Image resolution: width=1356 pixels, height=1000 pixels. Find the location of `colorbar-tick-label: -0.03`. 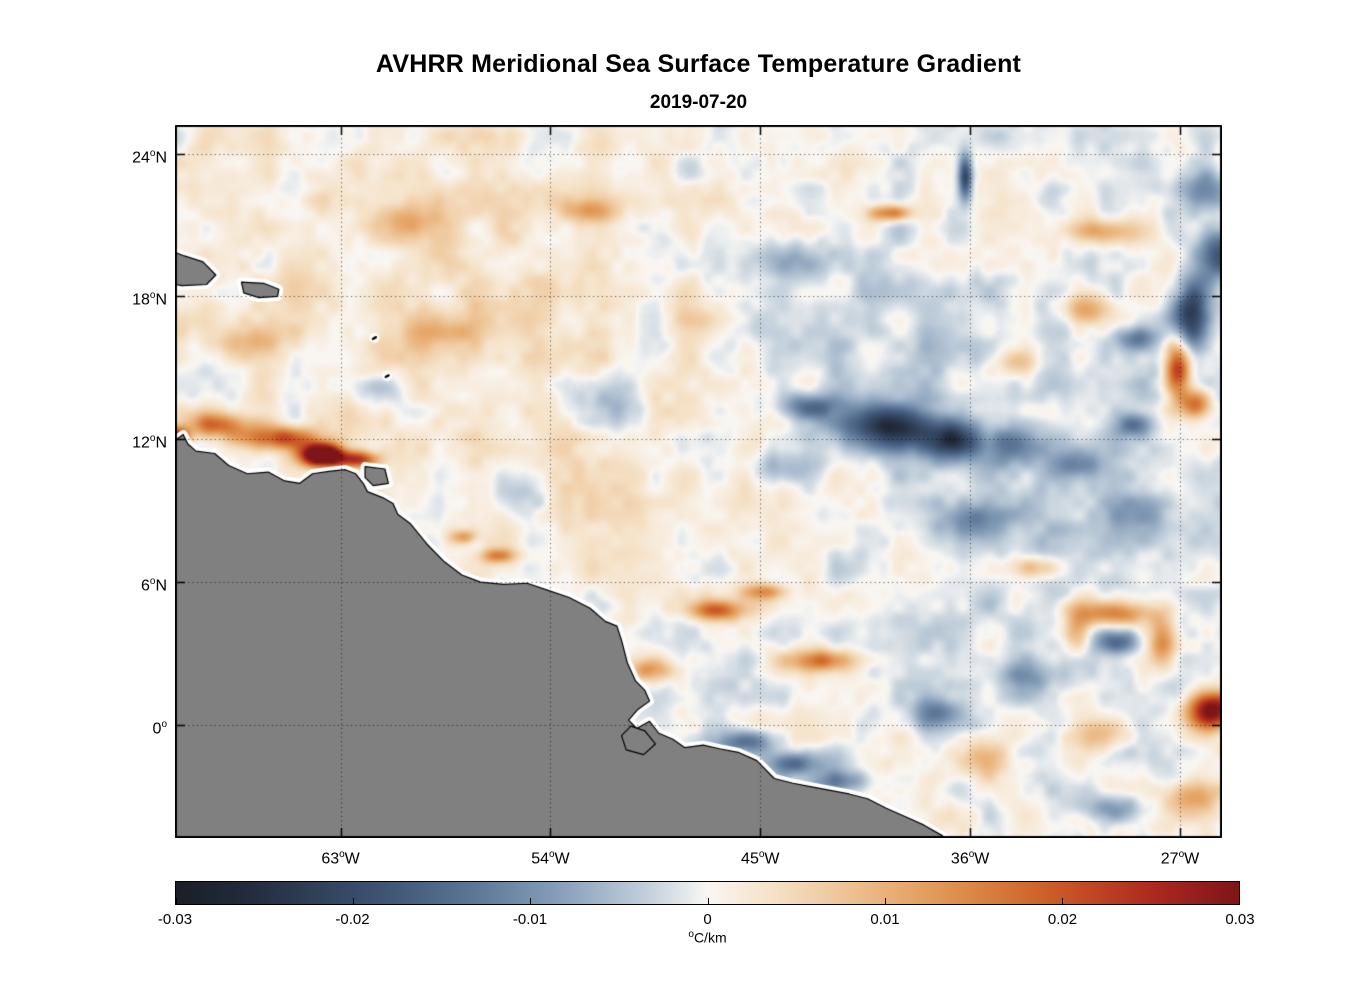

colorbar-tick-label: -0.03 is located at coordinates (175, 919).